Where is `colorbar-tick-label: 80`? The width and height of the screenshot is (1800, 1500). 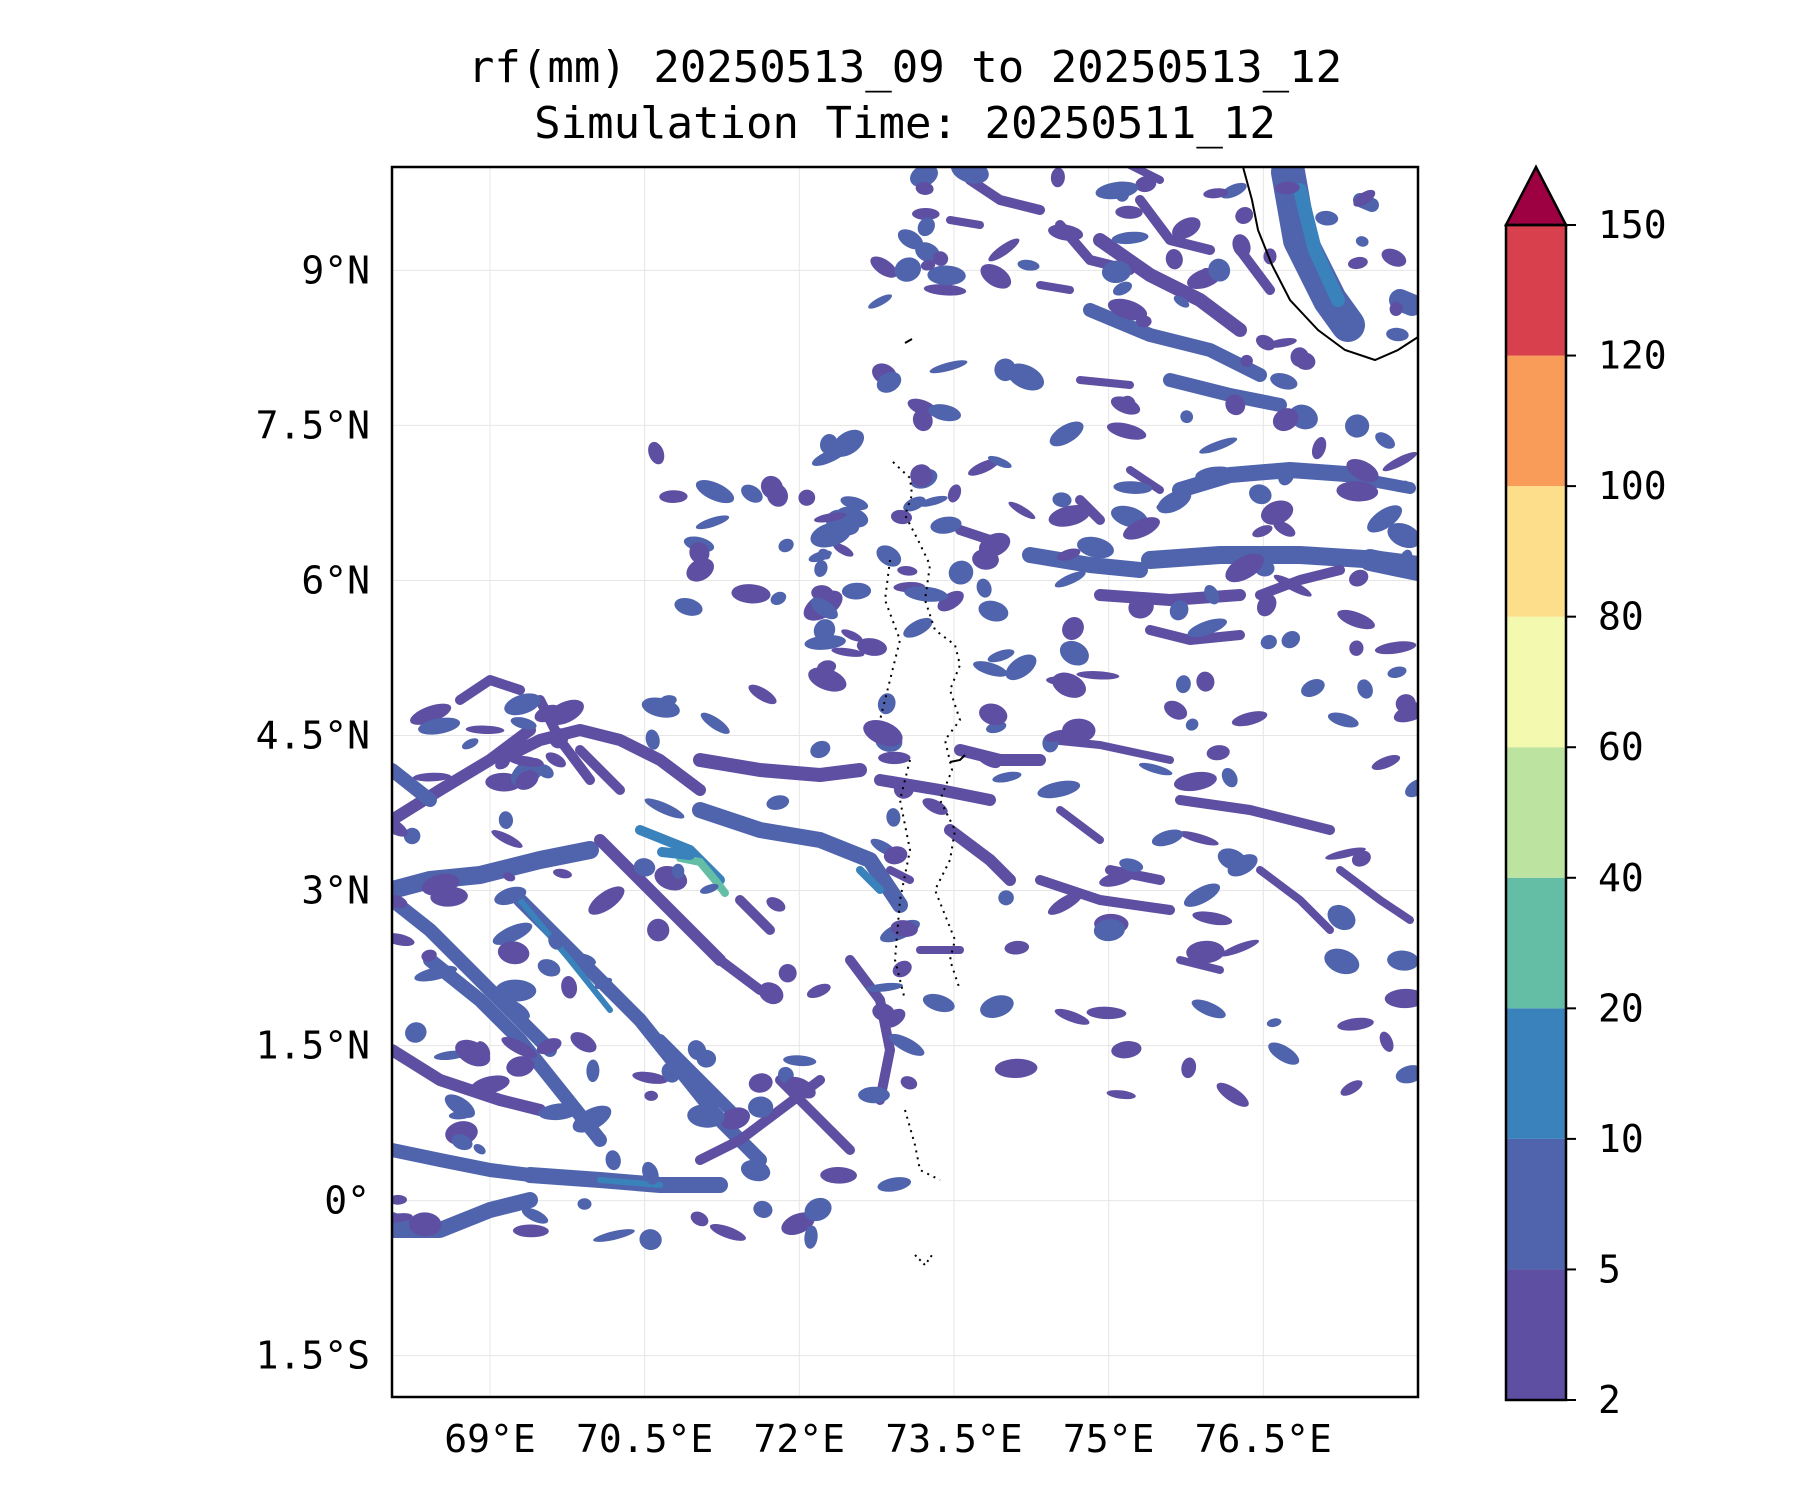 colorbar-tick-label: 80 is located at coordinates (1621, 617).